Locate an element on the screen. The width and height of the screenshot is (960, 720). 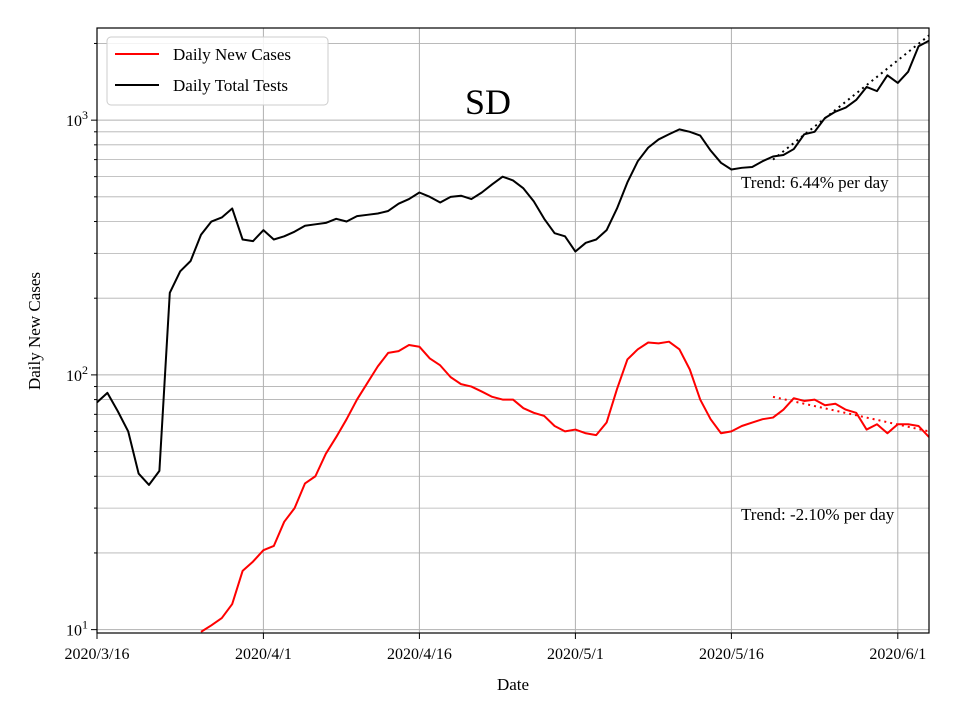
legend-label-daily-new-cases: Daily New Cases is located at coordinates (232, 54).